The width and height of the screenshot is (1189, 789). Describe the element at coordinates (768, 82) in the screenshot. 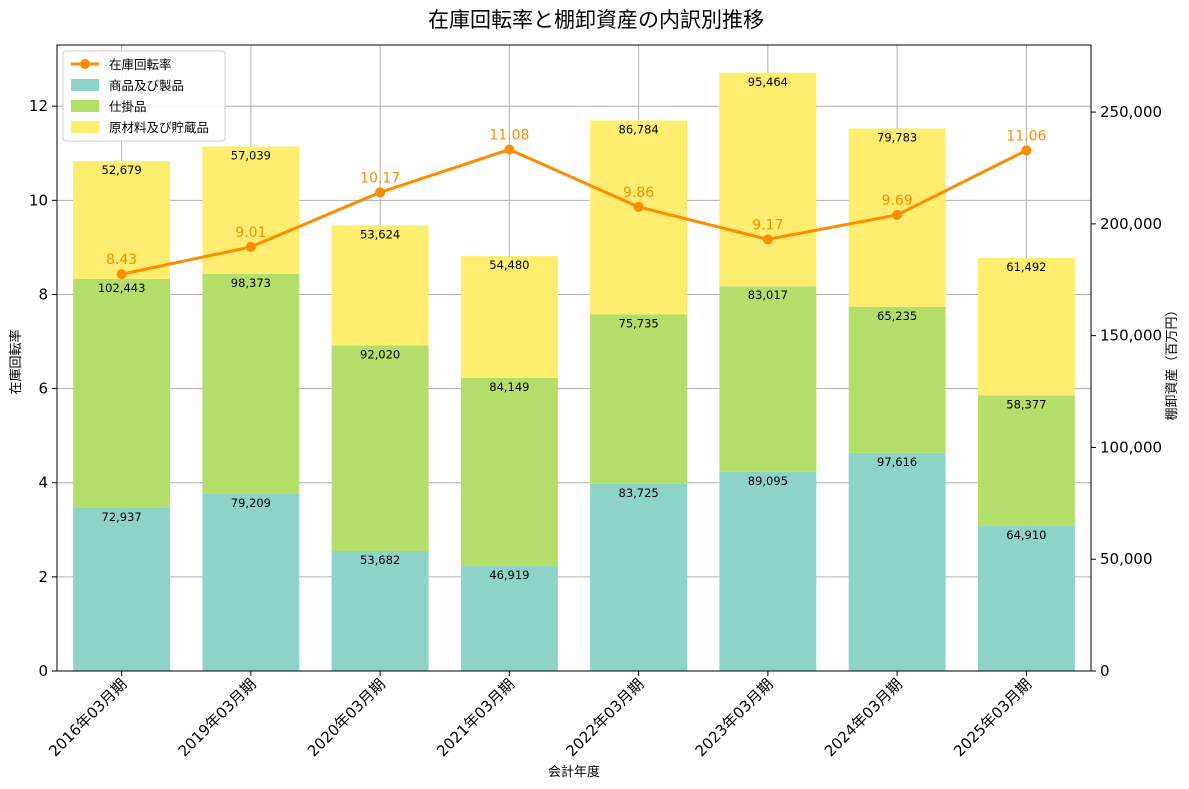

I see `bar-value-label: 95,464` at that location.